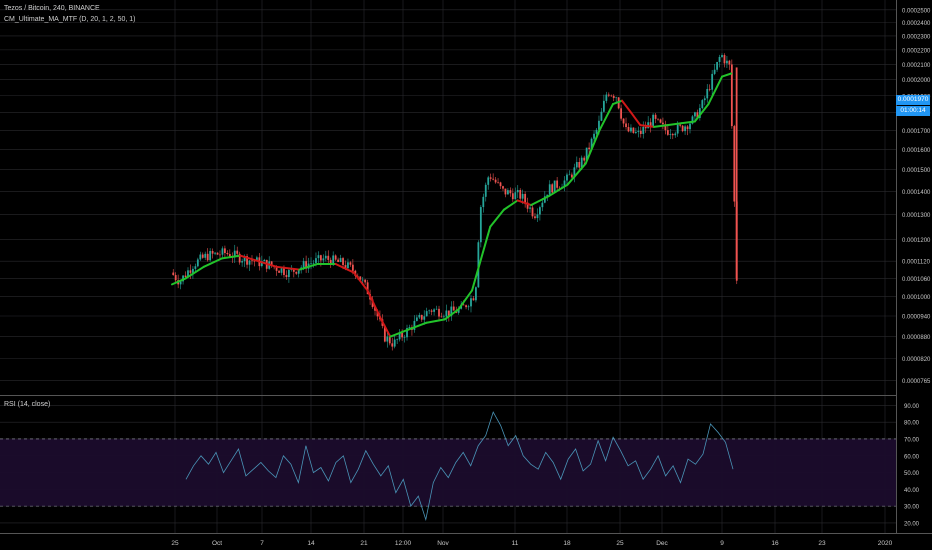 The height and width of the screenshot is (550, 932). What do you see at coordinates (364, 543) in the screenshot?
I see `time-tick-label: 21` at bounding box center [364, 543].